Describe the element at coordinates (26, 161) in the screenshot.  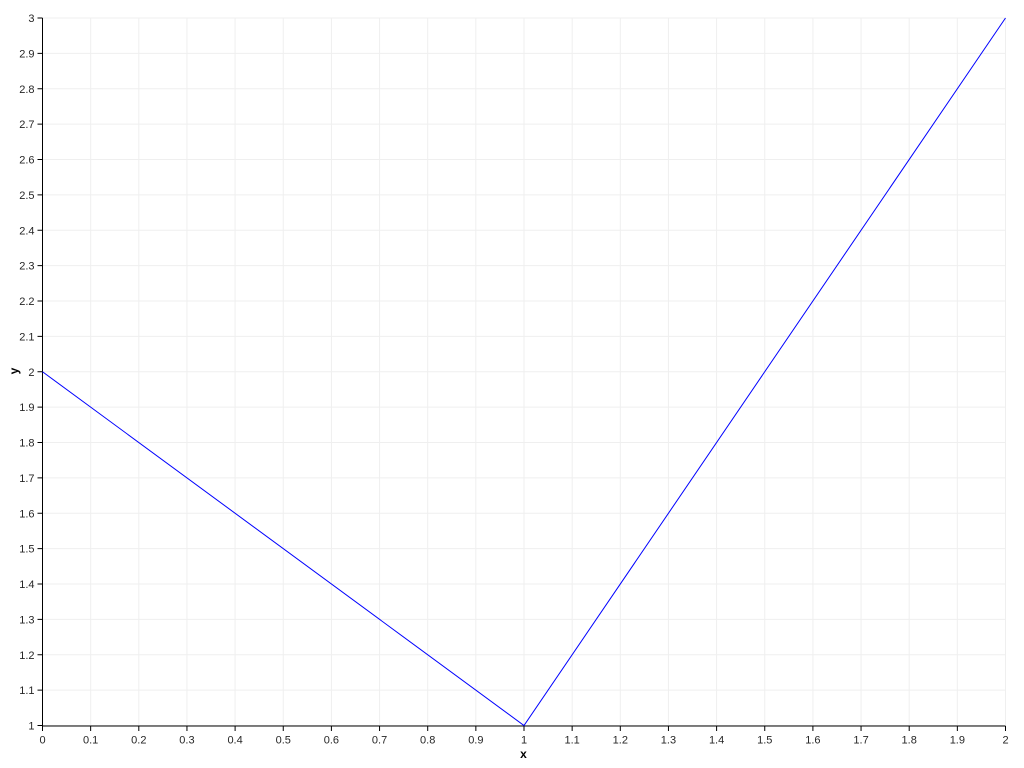
I see `y-tick-label: 2.6` at that location.